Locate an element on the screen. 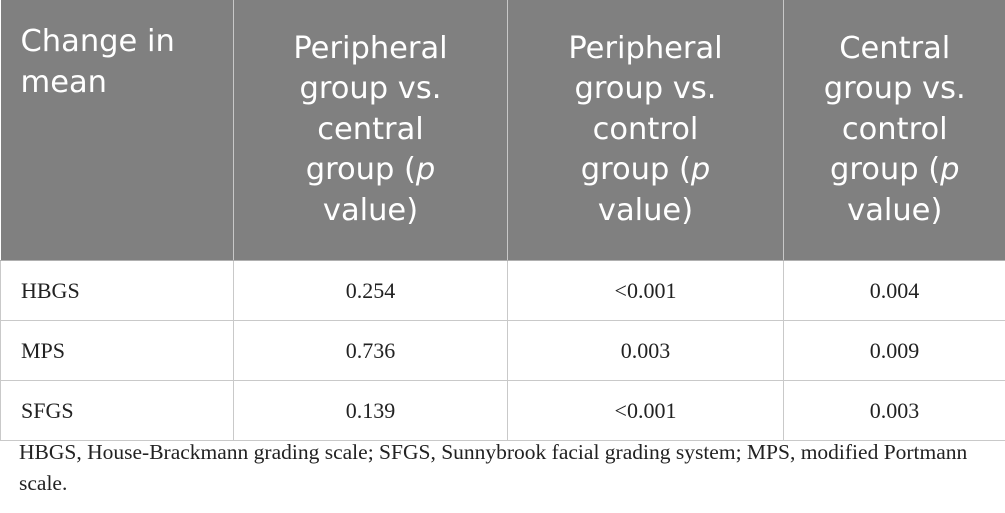 The image size is (1005, 513). row-label: MPS is located at coordinates (117, 350).